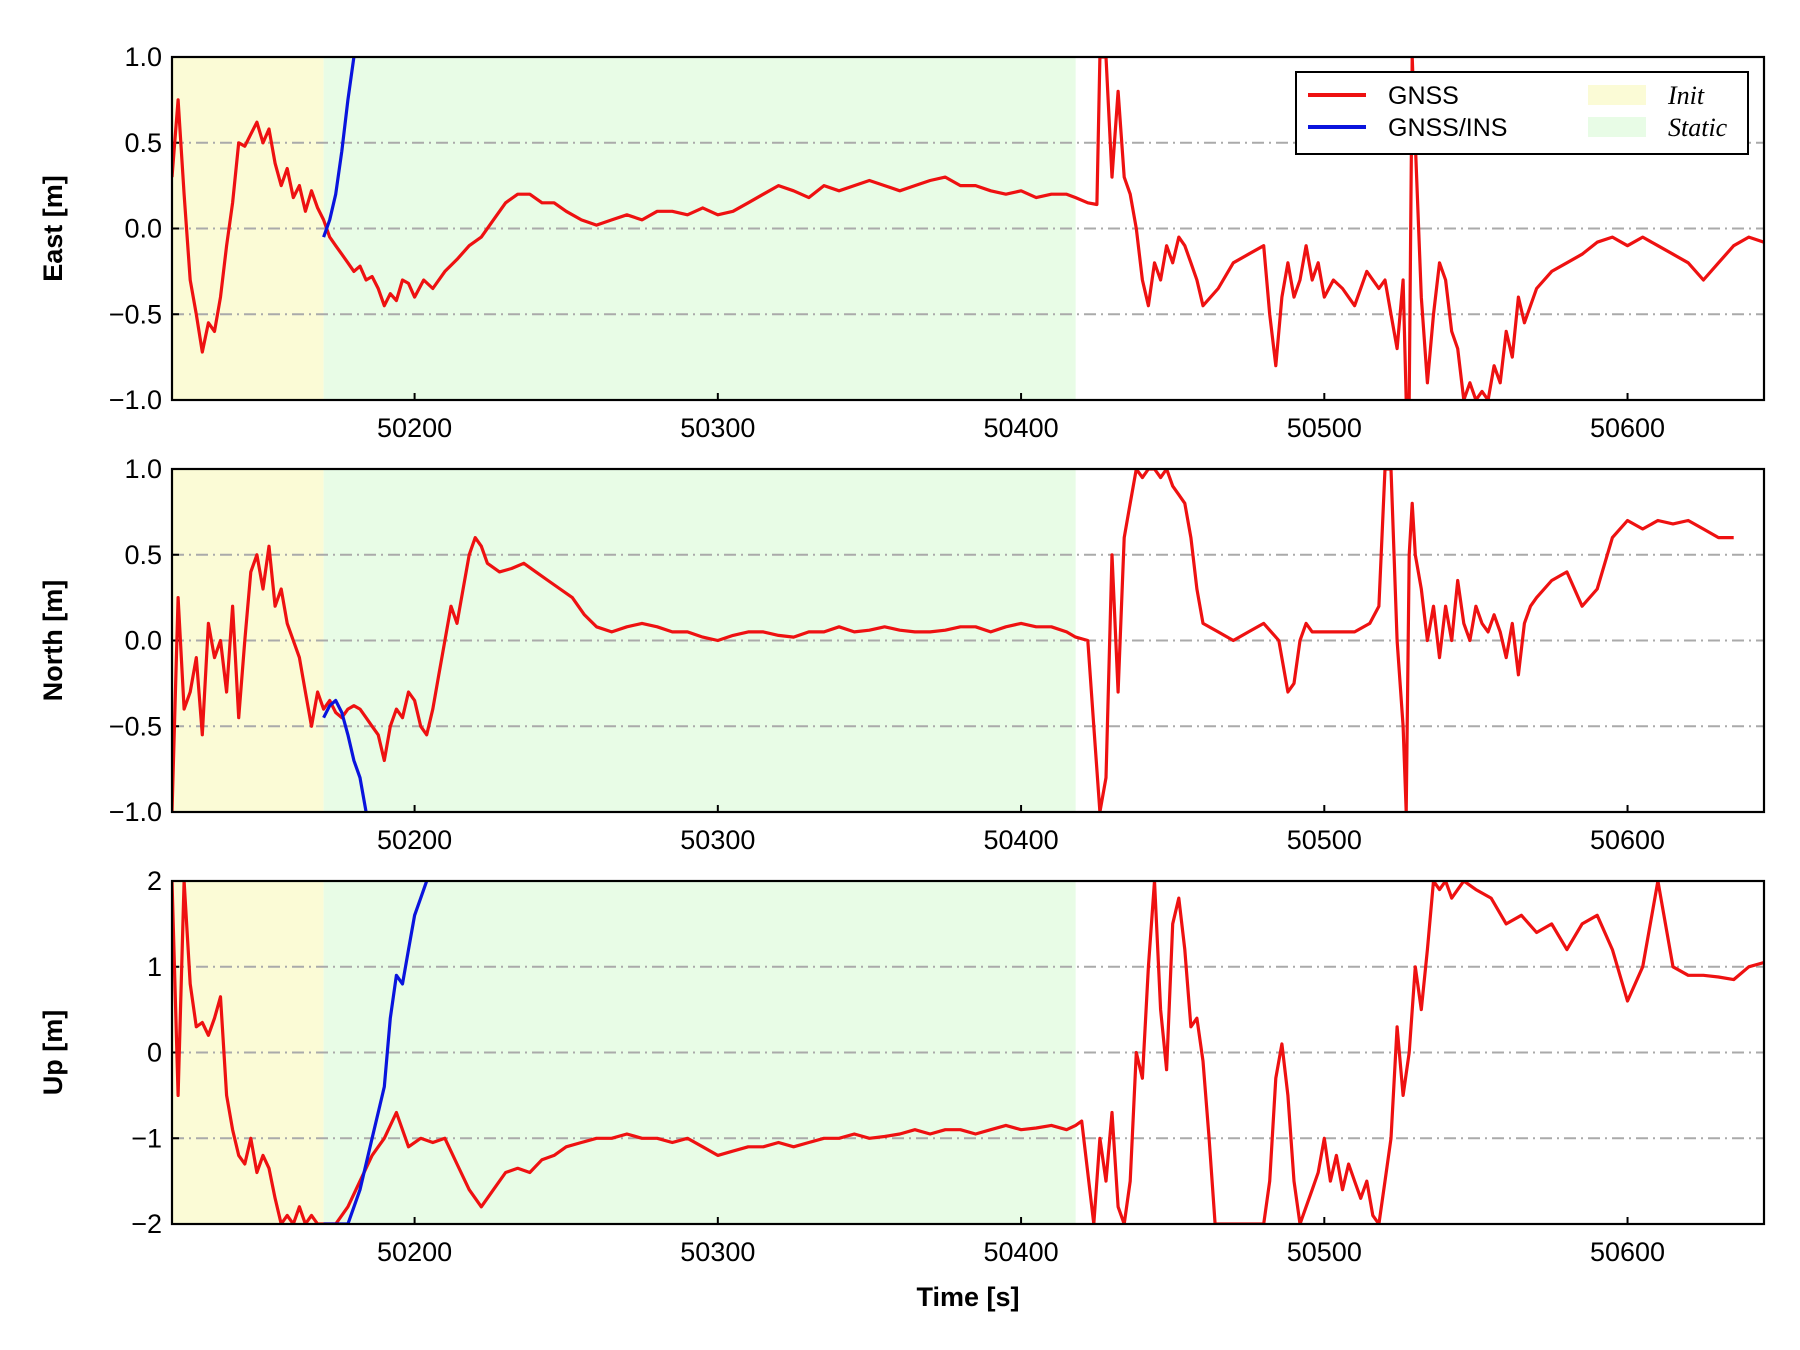  What do you see at coordinates (146, 1224) in the screenshot?
I see `y-tick-label: −2` at bounding box center [146, 1224].